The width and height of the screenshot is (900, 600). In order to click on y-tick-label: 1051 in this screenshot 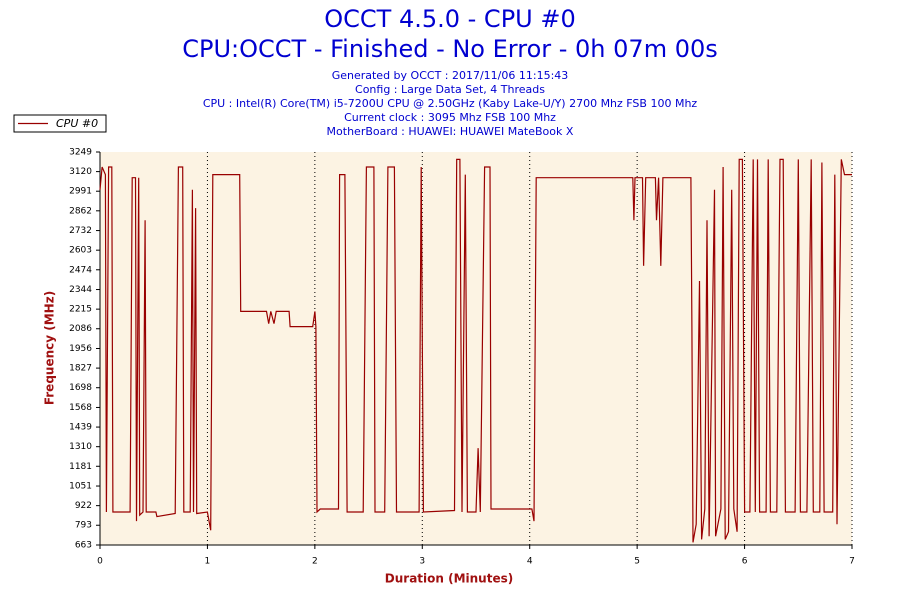, I will do `click(80, 487)`.